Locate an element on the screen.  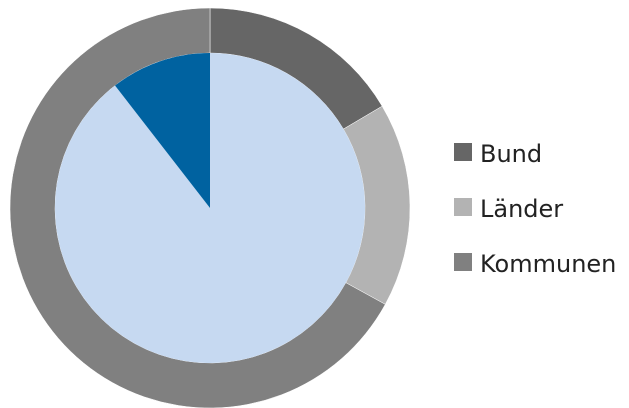
legend: Bund Länder Kommunen is located at coordinates (535, 209).